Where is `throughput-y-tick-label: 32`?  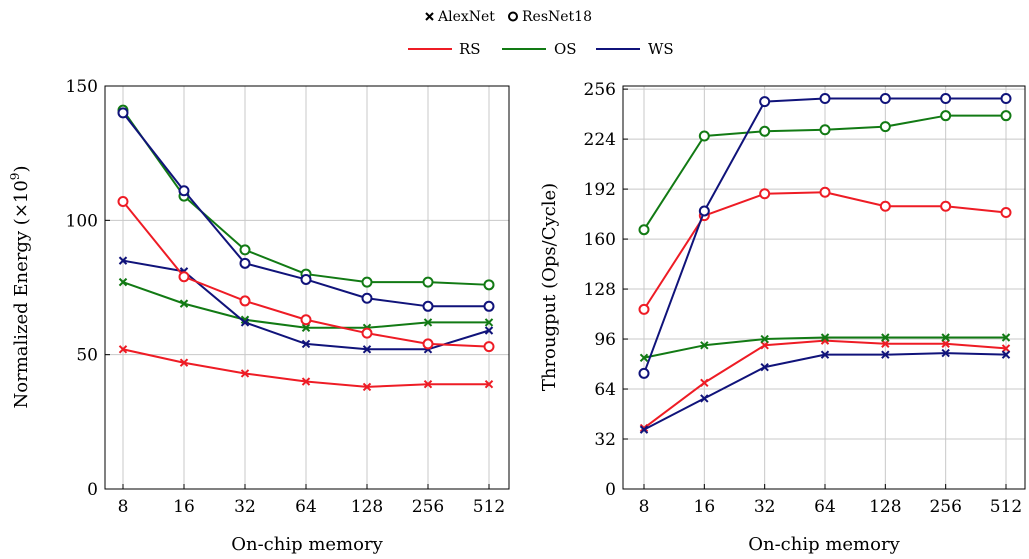 throughput-y-tick-label: 32 is located at coordinates (605, 440).